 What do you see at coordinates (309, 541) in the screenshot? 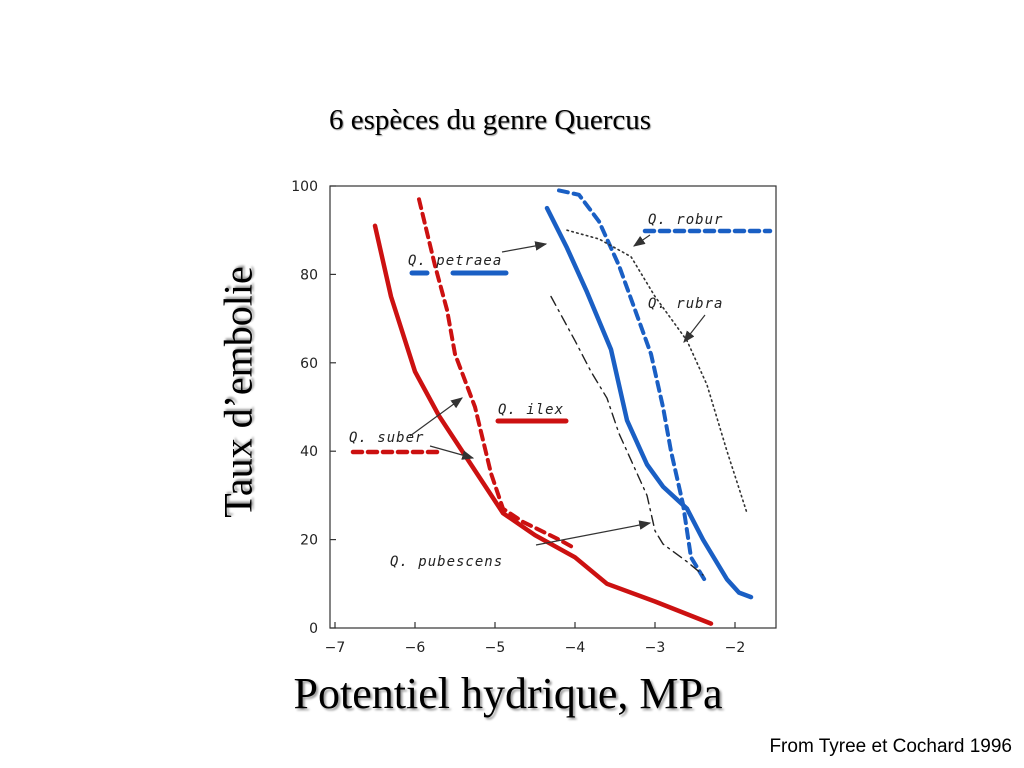
I see `y-tick-label: 20` at bounding box center [309, 541].